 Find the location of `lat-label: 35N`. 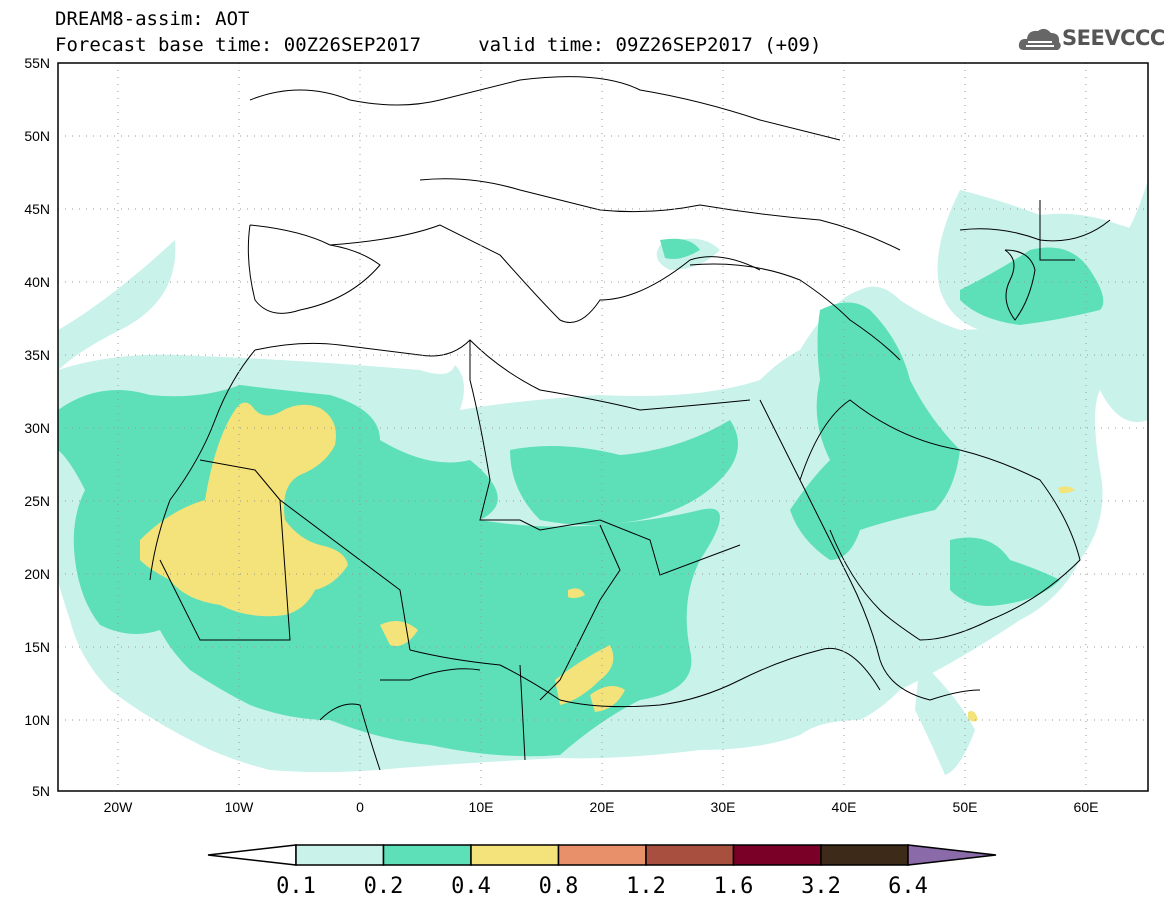

lat-label: 35N is located at coordinates (37, 355).